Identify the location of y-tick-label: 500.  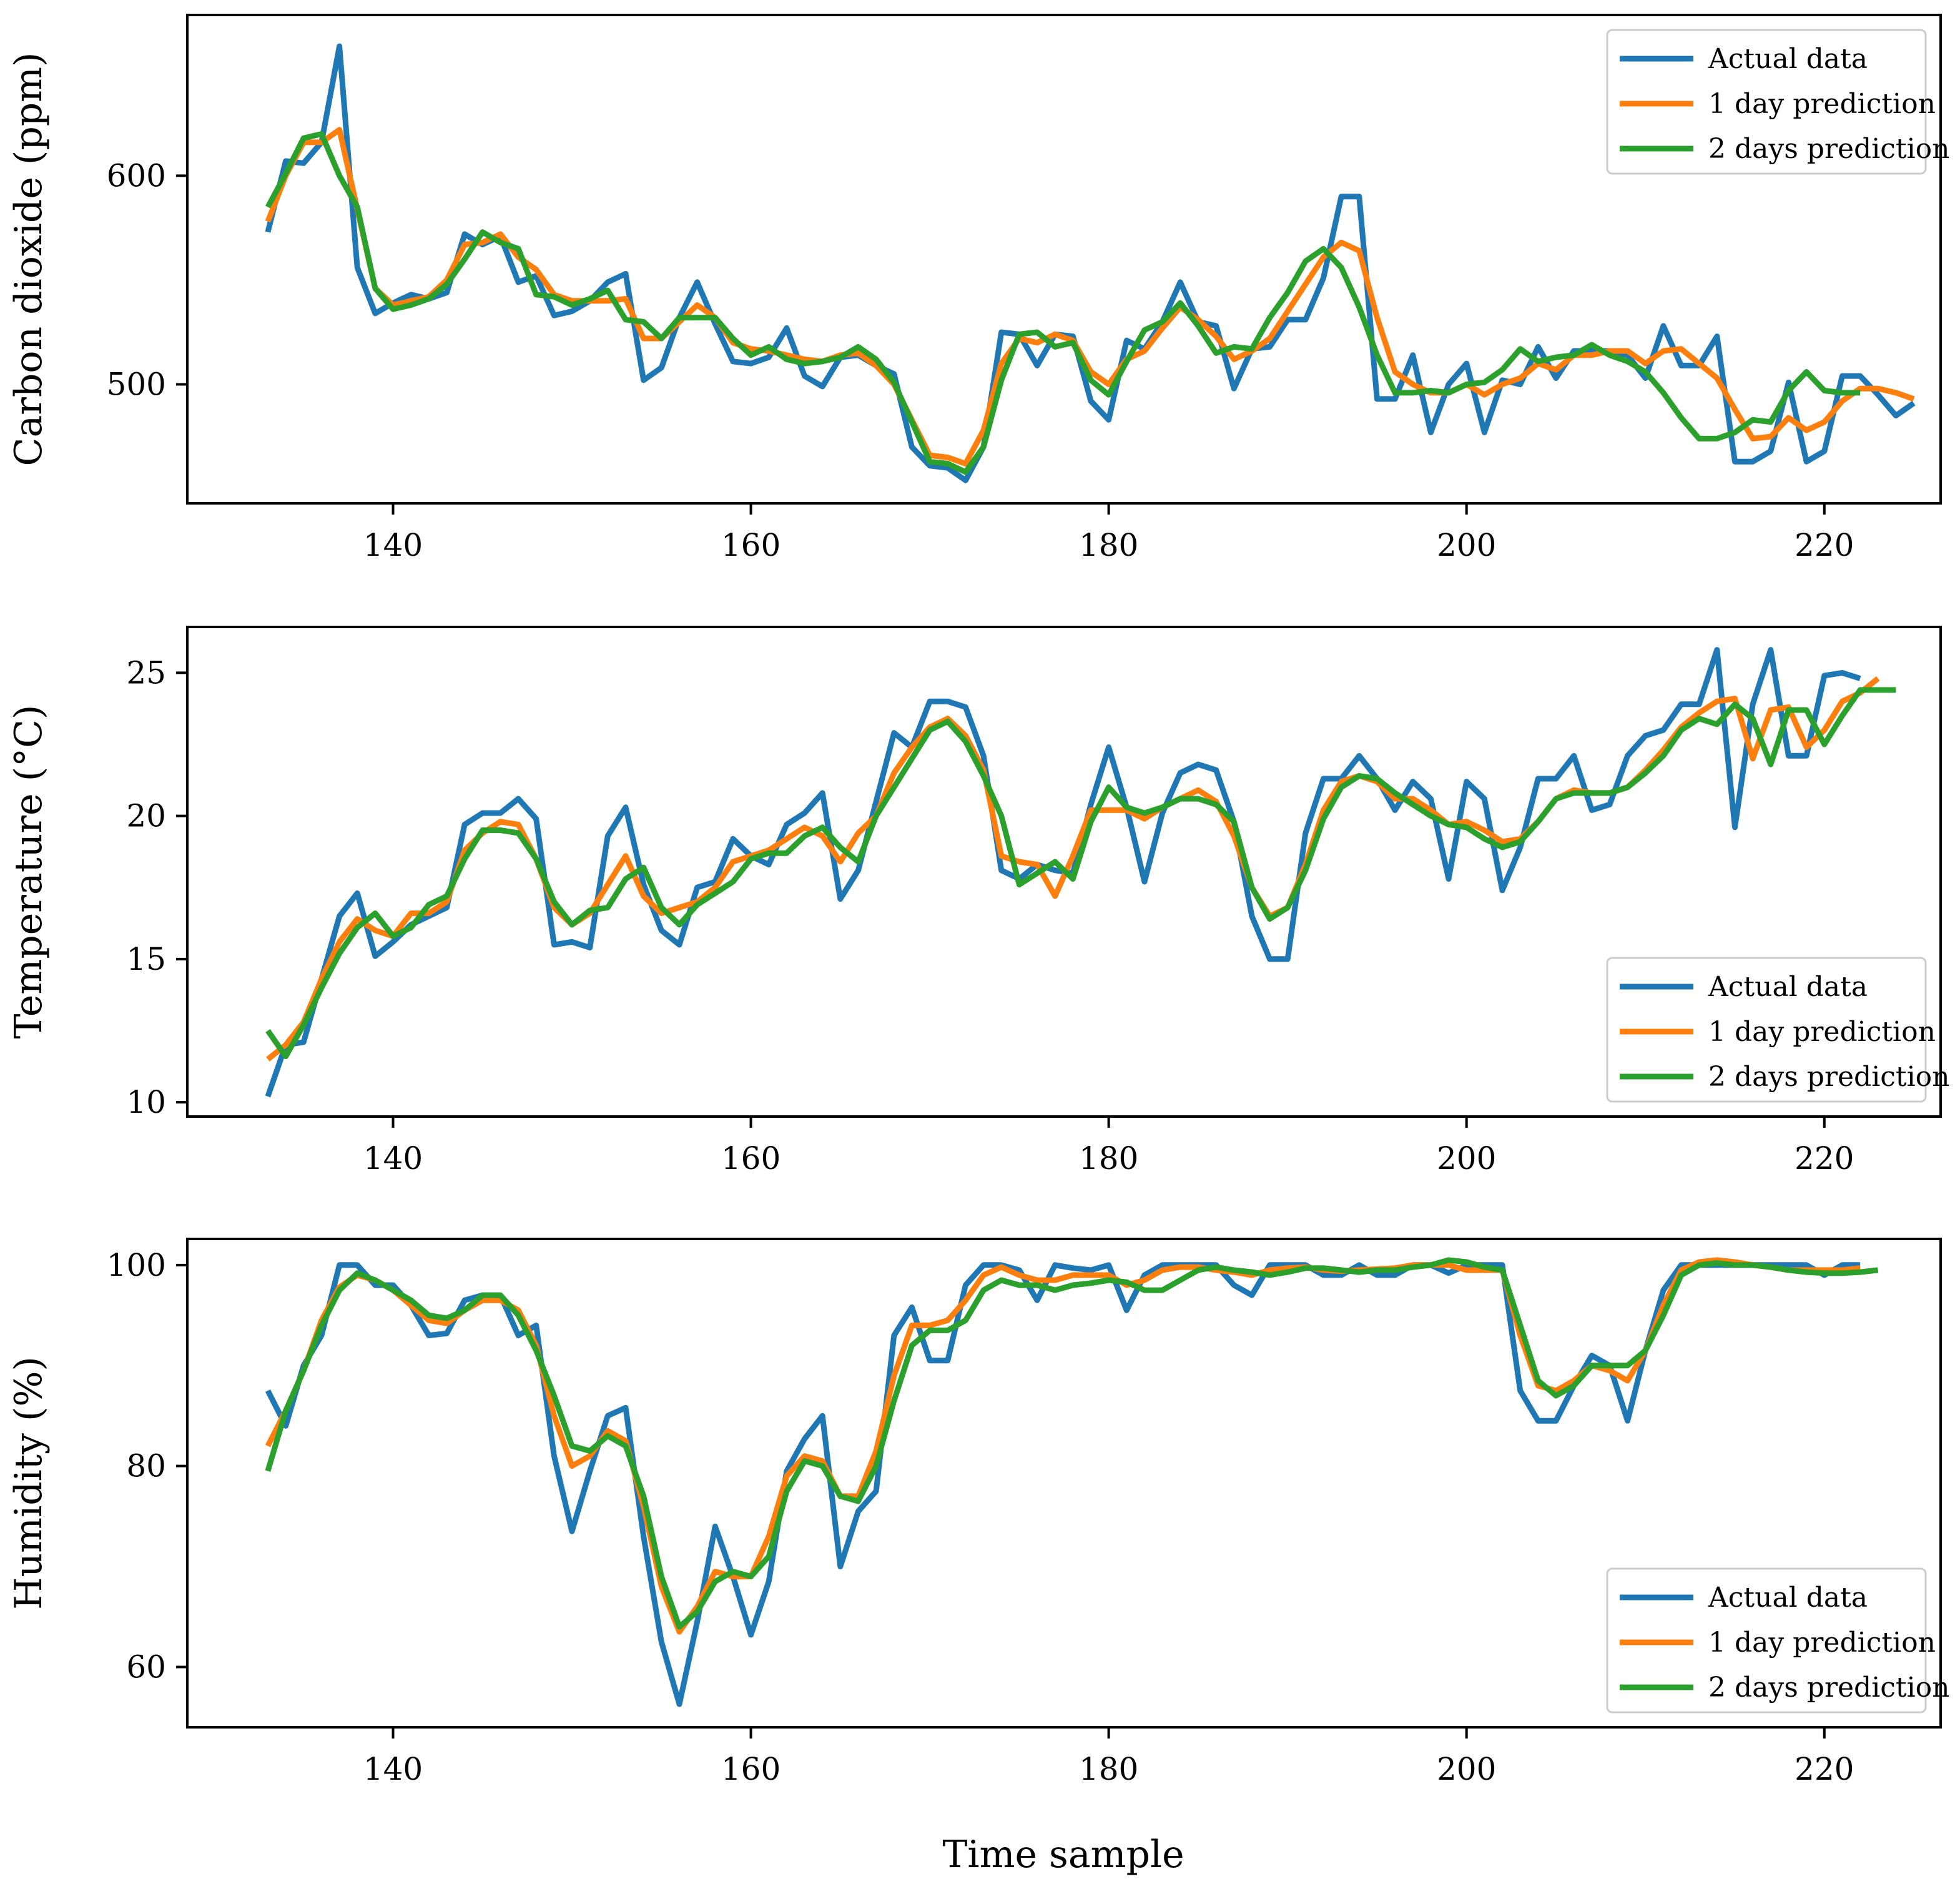
(136, 385).